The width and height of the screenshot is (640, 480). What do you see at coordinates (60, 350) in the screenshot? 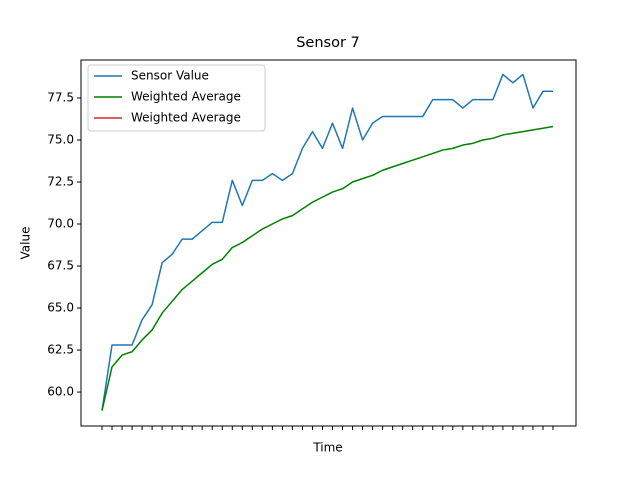
I see `y-tick-label: 62.5` at bounding box center [60, 350].